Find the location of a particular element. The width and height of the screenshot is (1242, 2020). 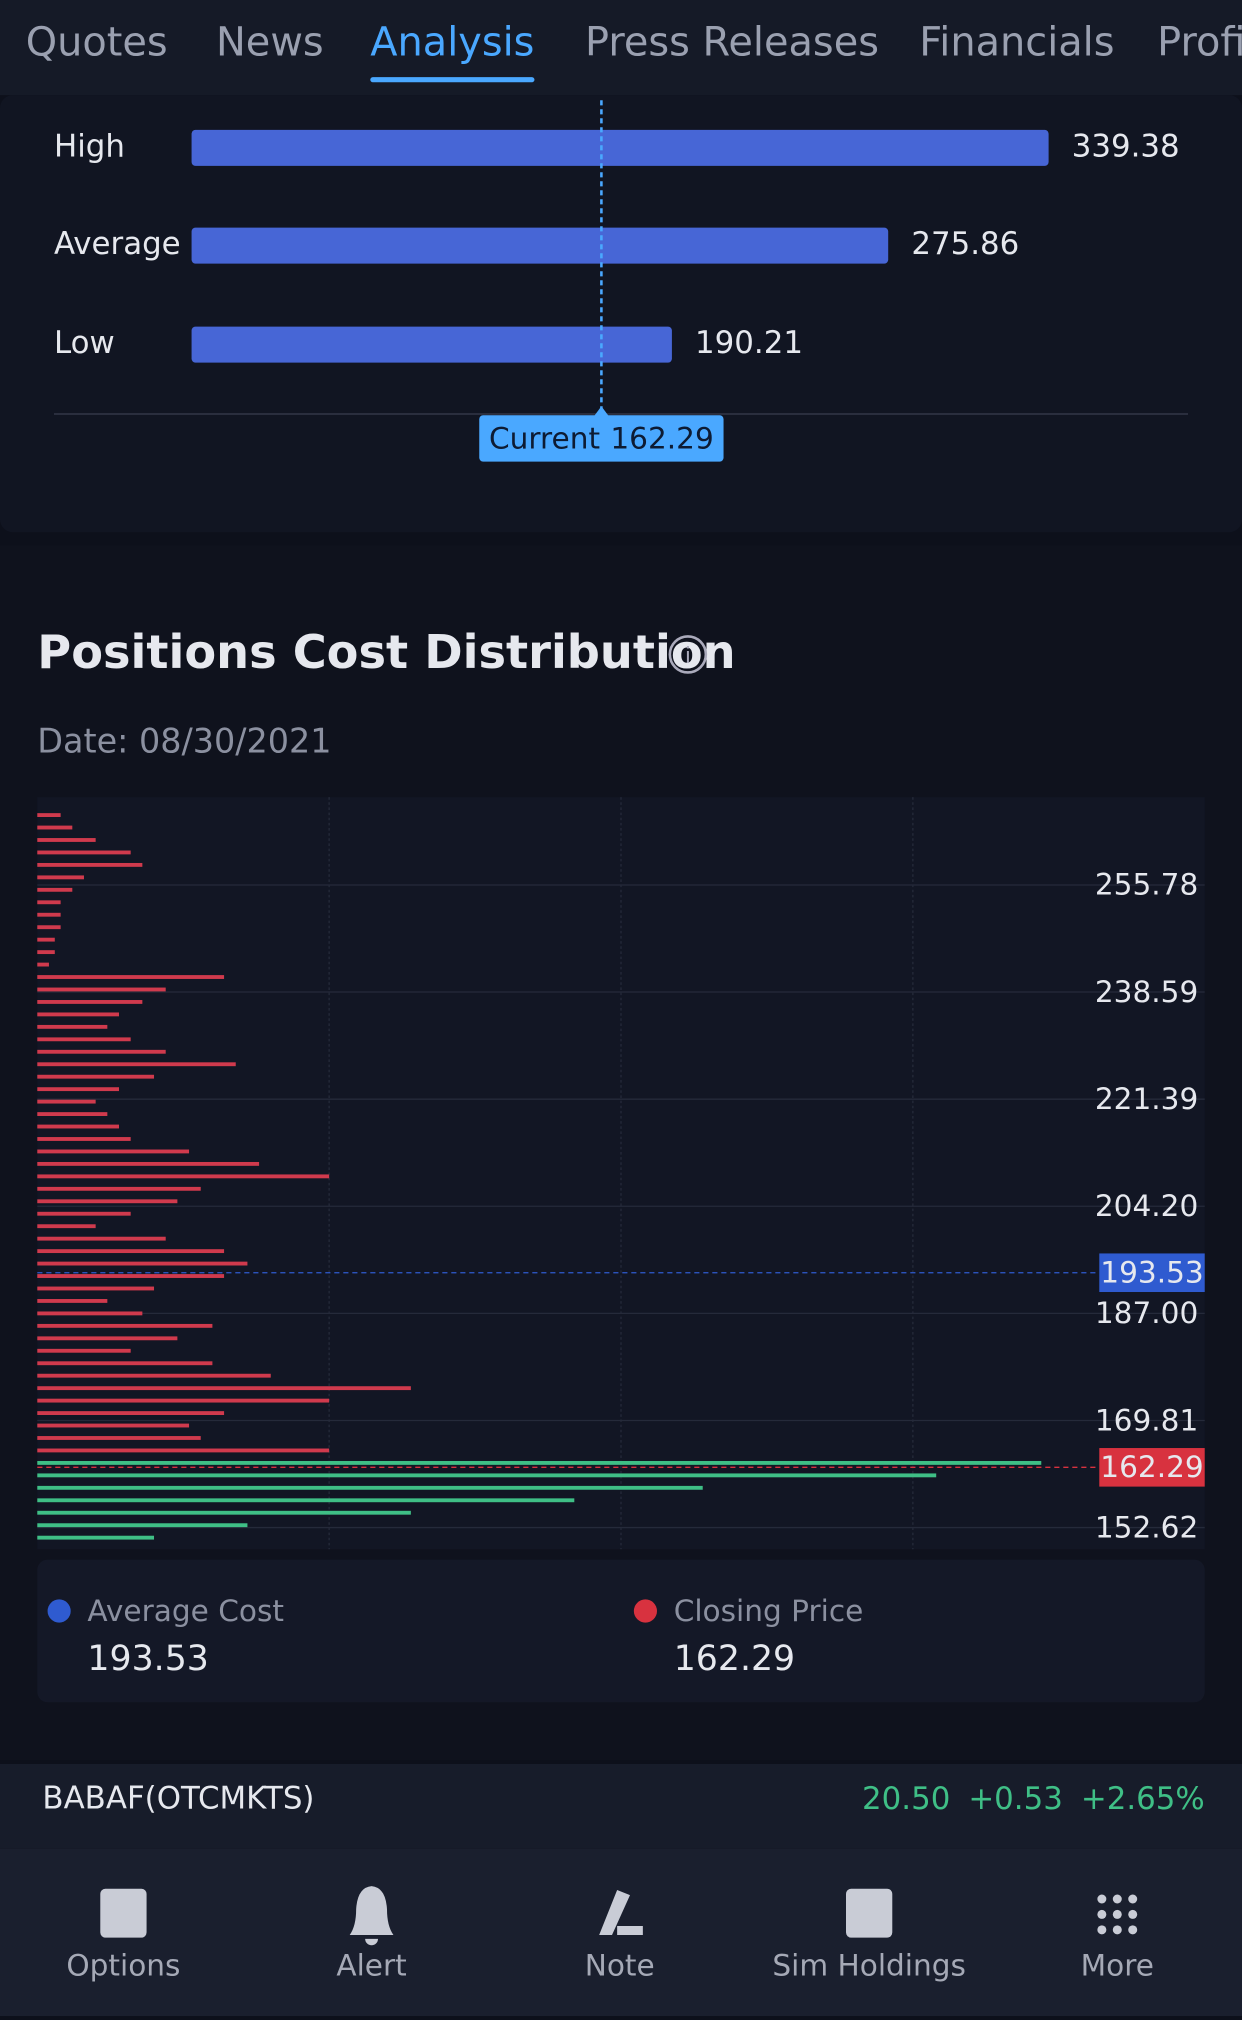

tab-underline is located at coordinates (452, 80).